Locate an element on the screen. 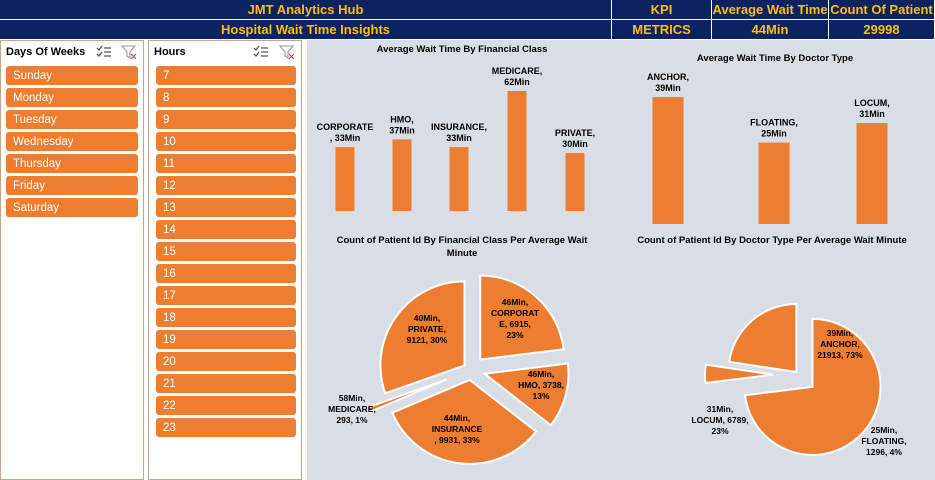  hour-item: 23 is located at coordinates (226, 427).